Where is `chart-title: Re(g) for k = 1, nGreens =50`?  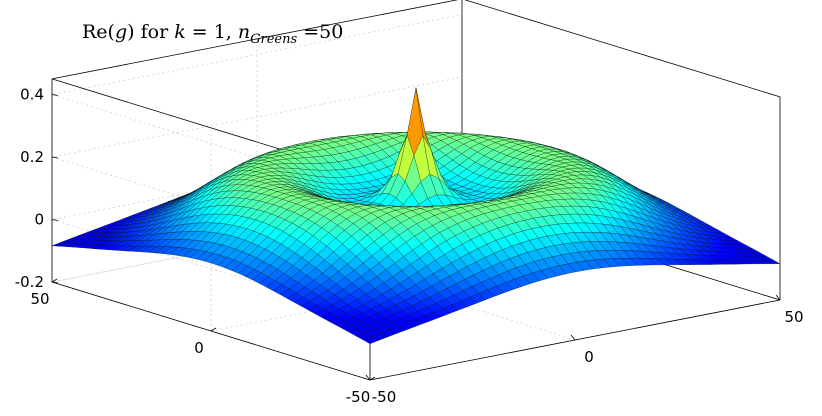
chart-title: Re(g) for k = 1, nGreens =50 is located at coordinates (212, 34).